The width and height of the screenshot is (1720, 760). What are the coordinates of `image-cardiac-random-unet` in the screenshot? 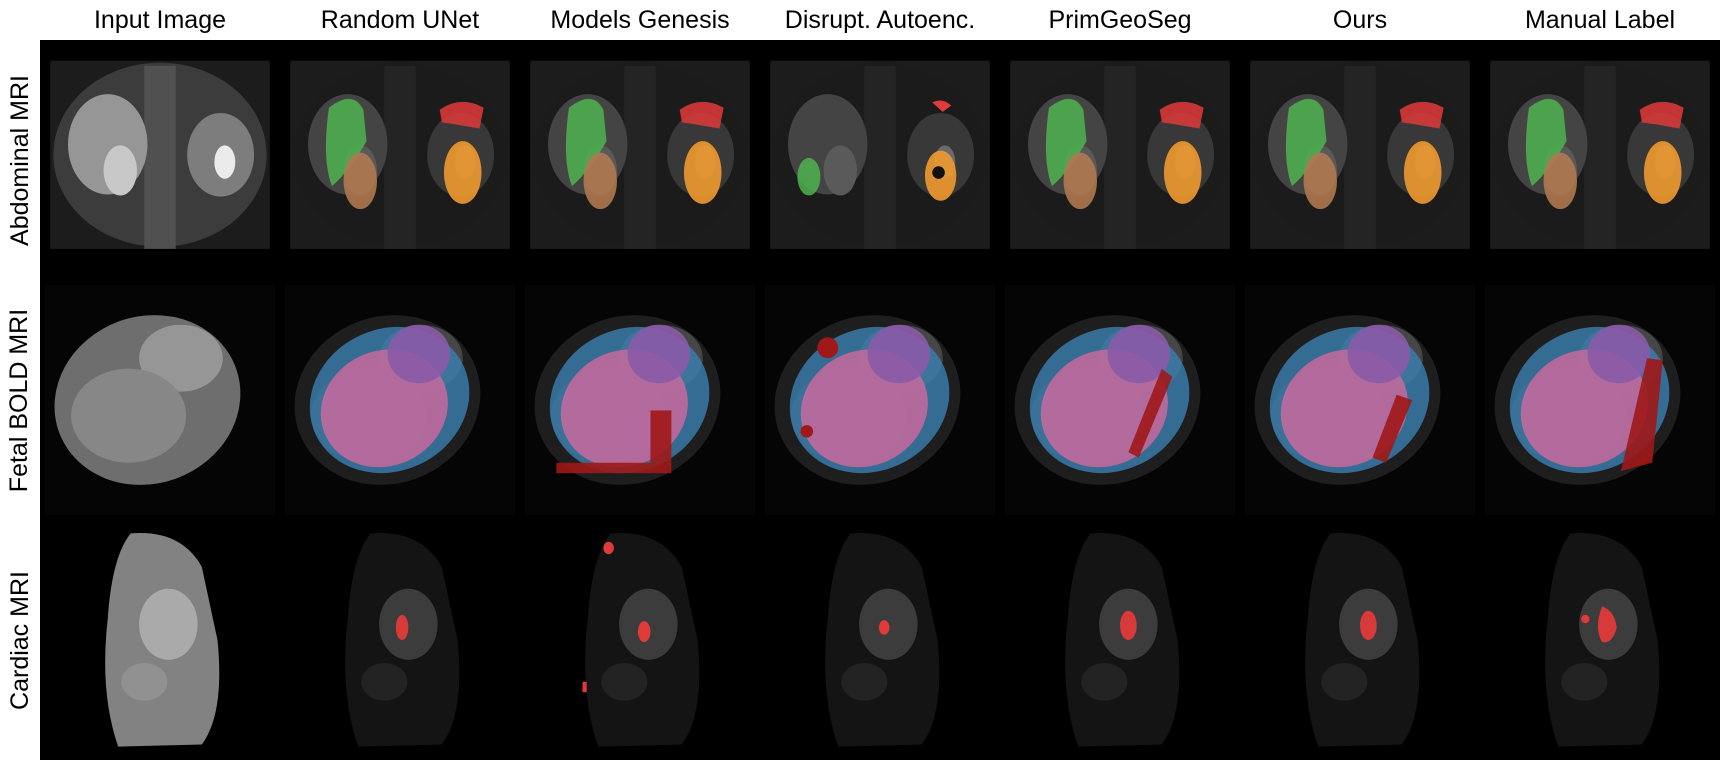 It's located at (400, 640).